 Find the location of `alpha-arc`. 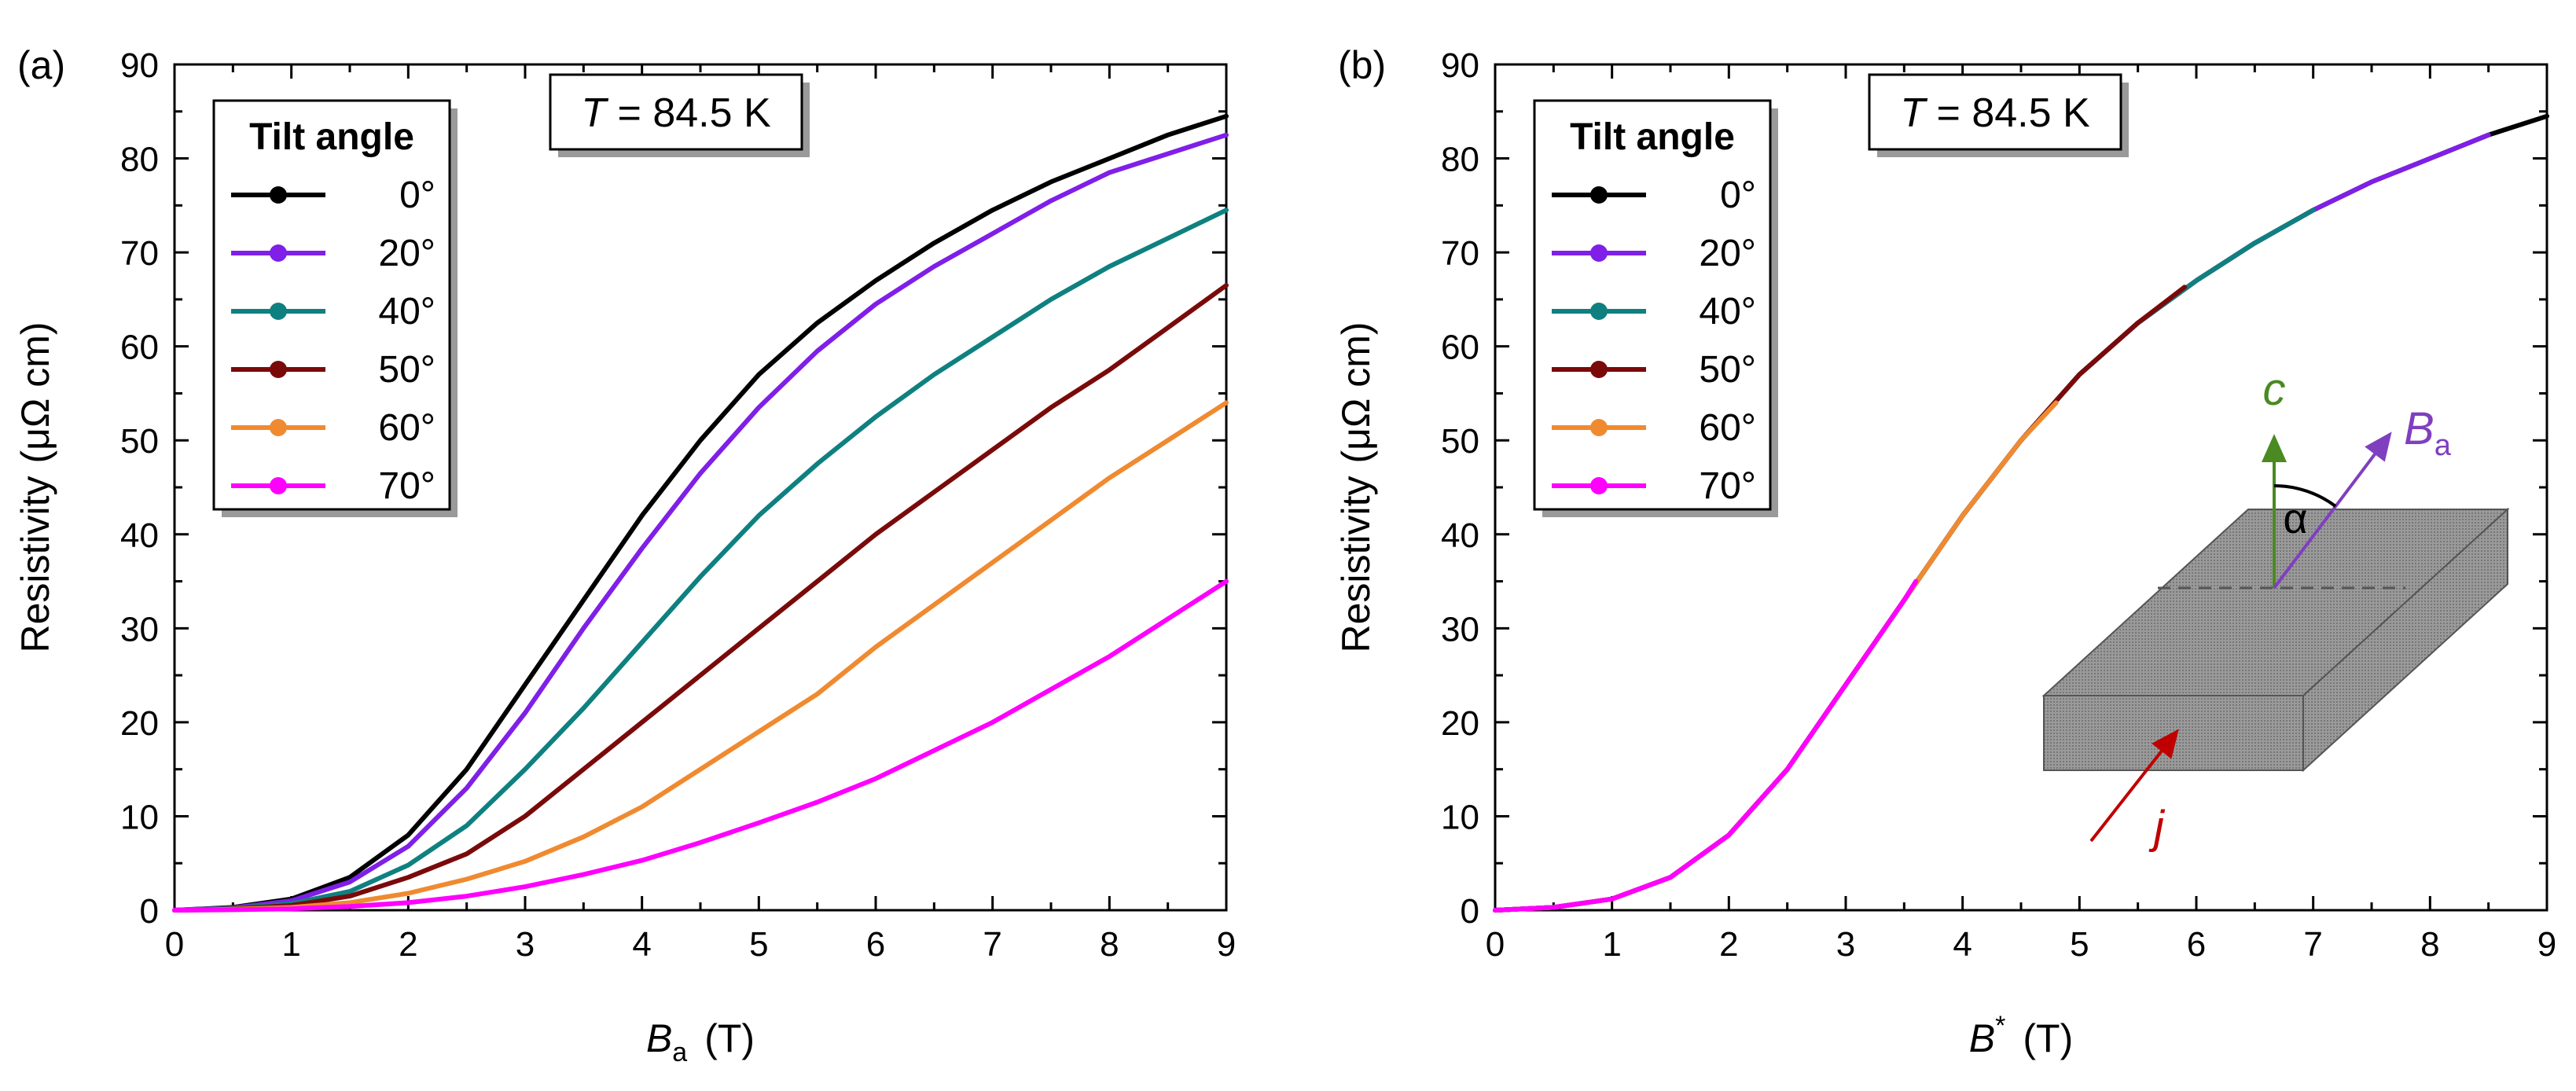

alpha-arc is located at coordinates (2305, 496).